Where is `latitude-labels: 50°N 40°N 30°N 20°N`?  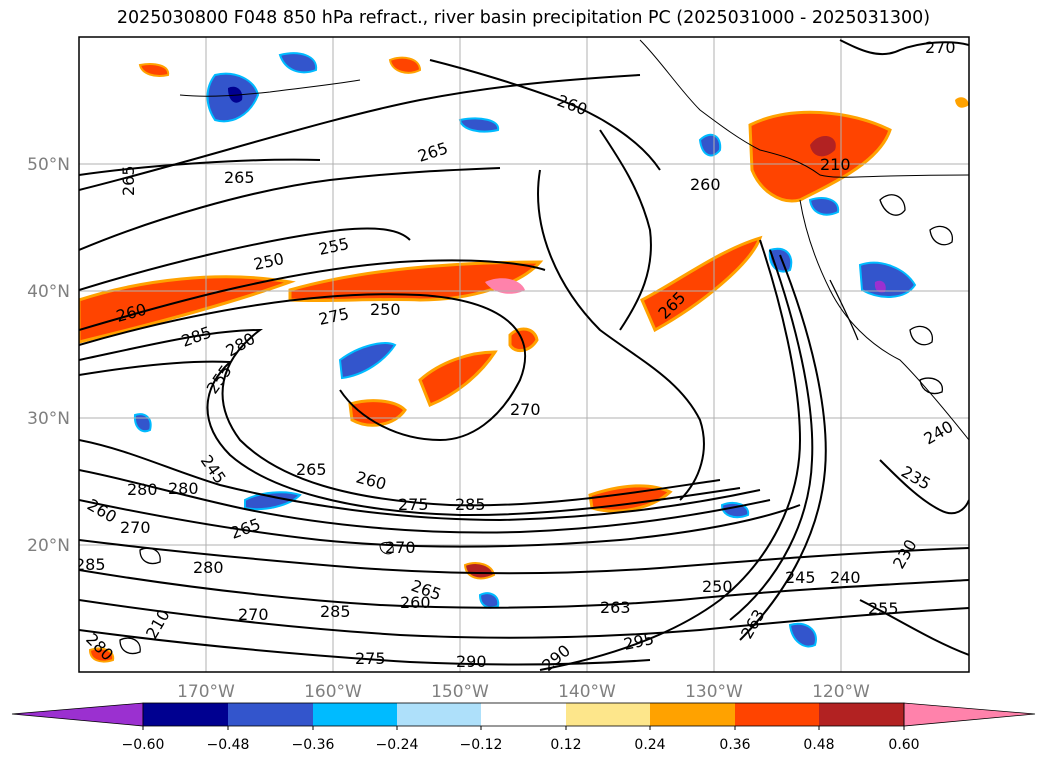
latitude-labels: 50°N 40°N 30°N 20°N is located at coordinates (48, 355).